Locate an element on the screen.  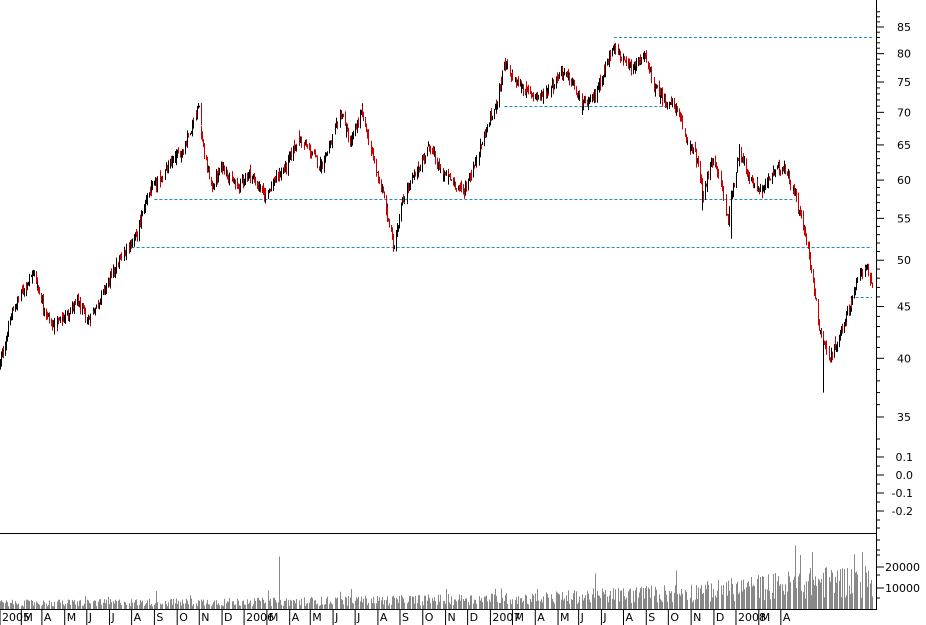
y-tick-label: 55 is located at coordinates (904, 218).